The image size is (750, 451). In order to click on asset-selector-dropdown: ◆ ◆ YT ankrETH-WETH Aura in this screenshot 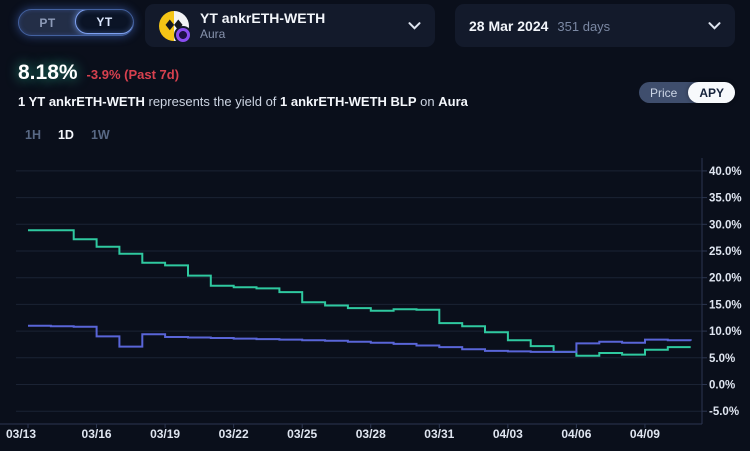, I will do `click(290, 25)`.